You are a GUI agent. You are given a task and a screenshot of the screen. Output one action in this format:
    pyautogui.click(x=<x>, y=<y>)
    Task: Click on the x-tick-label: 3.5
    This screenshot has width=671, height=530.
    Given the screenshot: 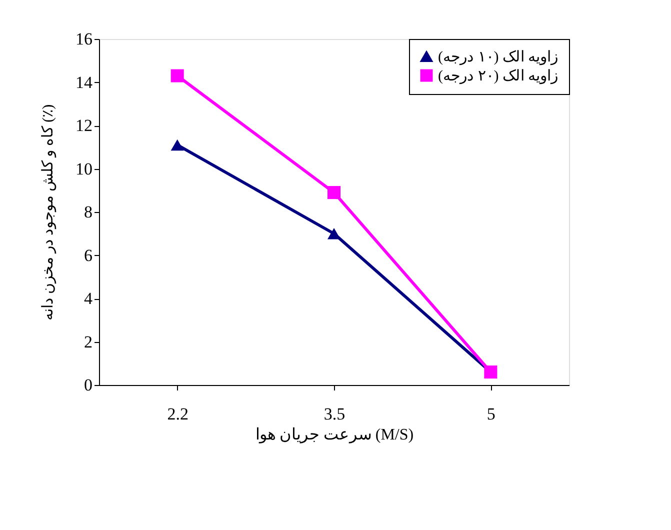 What is the action you would take?
    pyautogui.click(x=335, y=414)
    